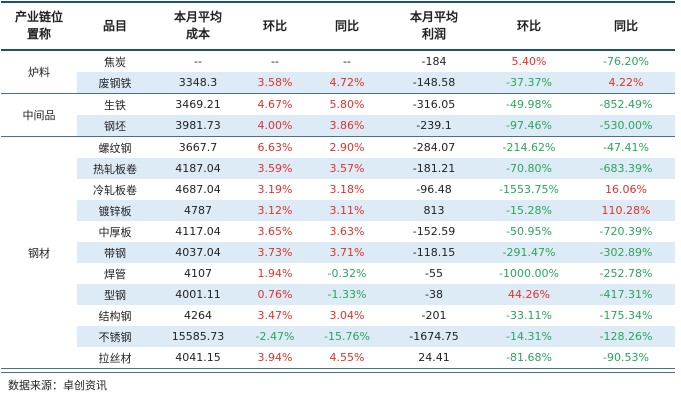 Image resolution: width=681 pixels, height=400 pixels. Describe the element at coordinates (434, 61) in the screenshot. I see `cell-profit: -184` at that location.